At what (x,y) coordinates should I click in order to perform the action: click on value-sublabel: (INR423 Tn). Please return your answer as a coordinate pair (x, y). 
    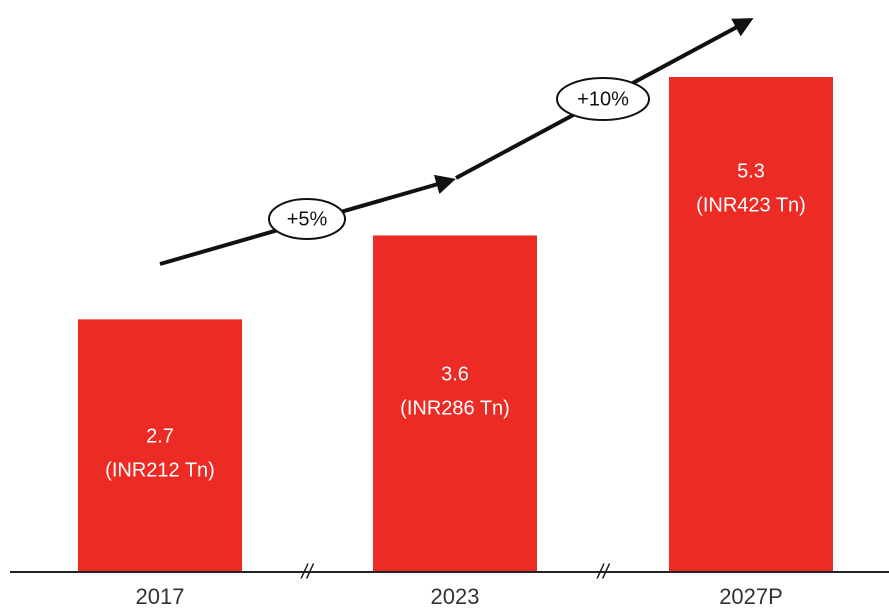
    Looking at the image, I should click on (751, 205).